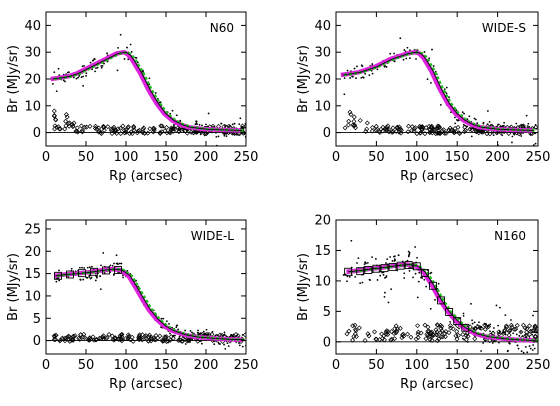 This screenshot has height=406, width=560. I want to click on x-tick-label: 150, so click(457, 157).